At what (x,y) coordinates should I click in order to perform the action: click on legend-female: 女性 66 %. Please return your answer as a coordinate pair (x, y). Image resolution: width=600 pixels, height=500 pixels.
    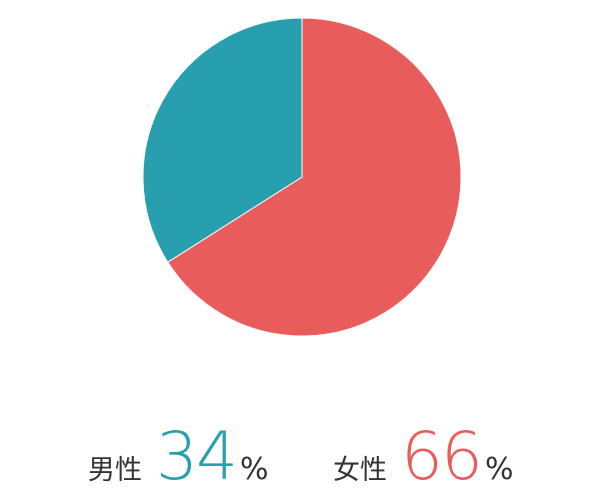
    Looking at the image, I should click on (423, 456).